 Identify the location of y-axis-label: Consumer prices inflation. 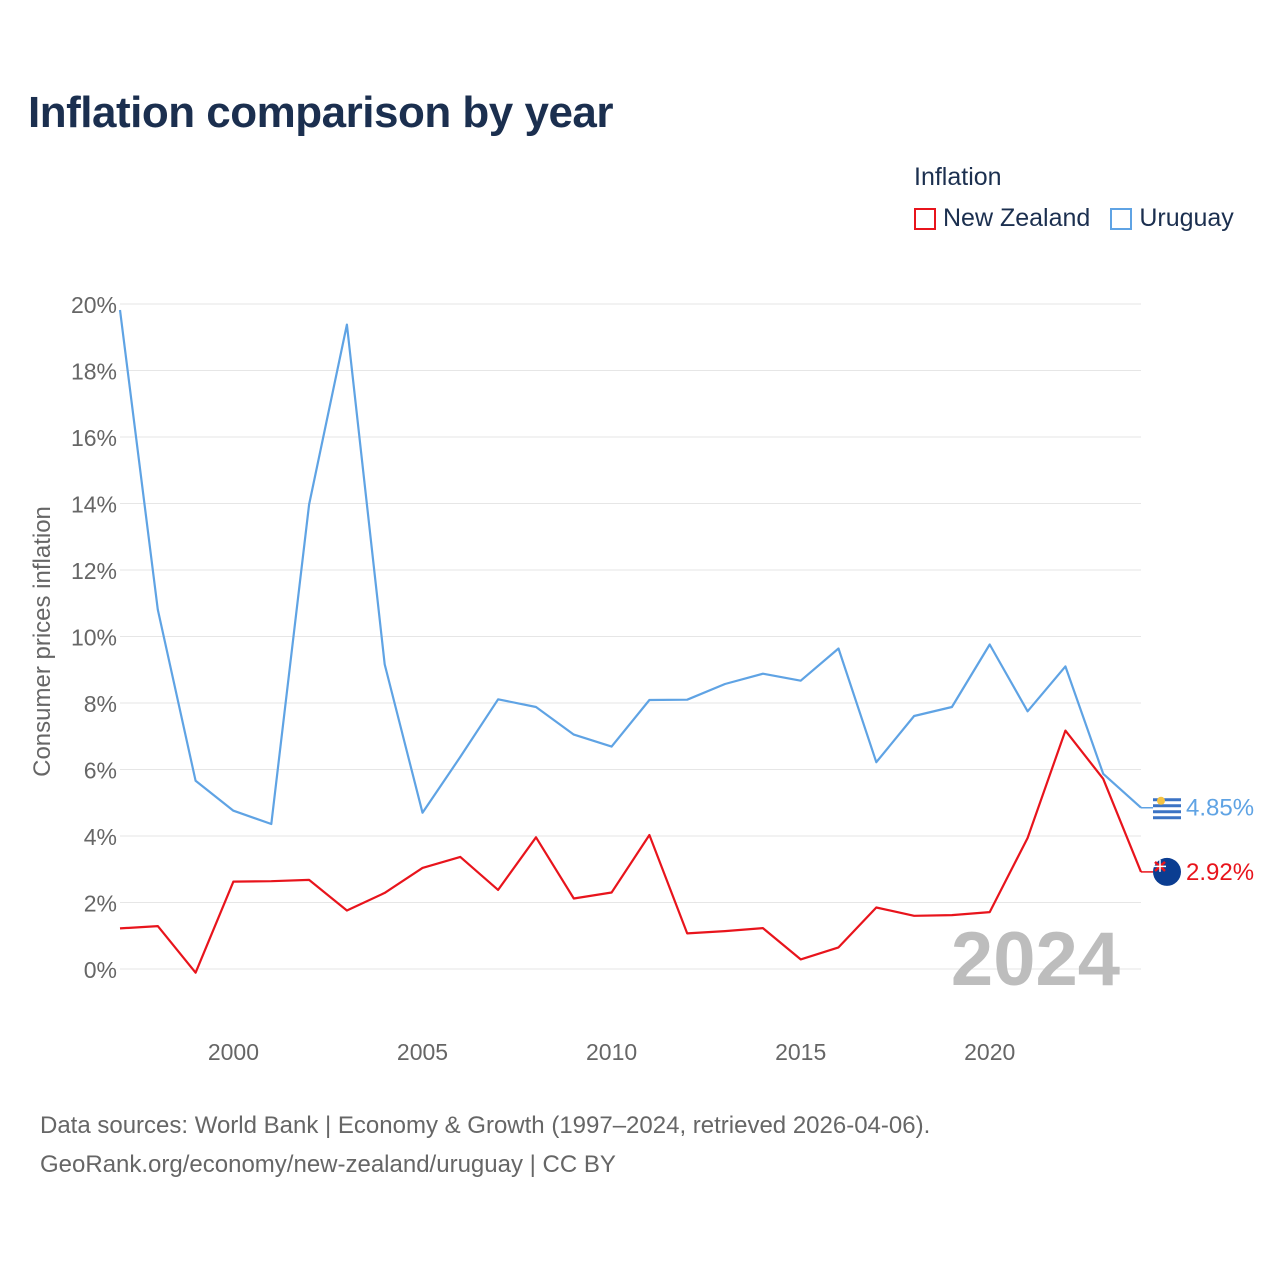
(42, 641).